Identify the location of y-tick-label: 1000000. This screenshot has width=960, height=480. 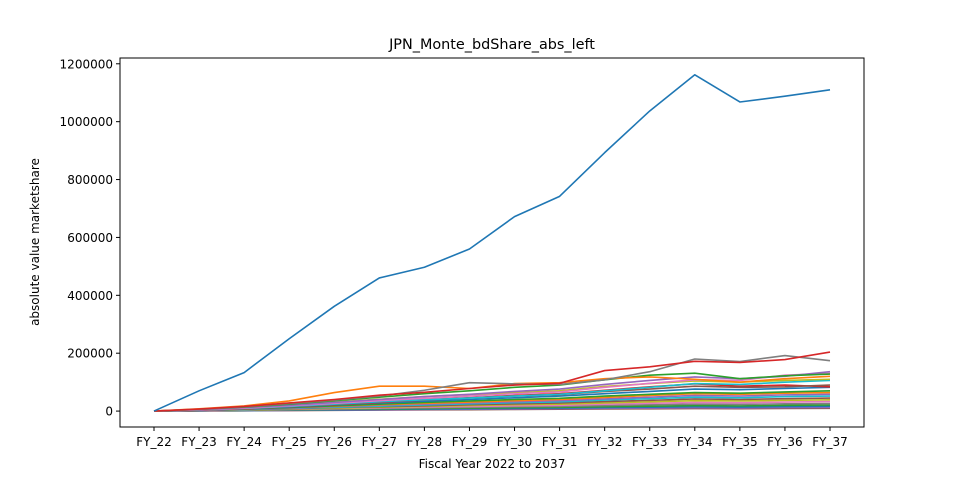
(86, 122).